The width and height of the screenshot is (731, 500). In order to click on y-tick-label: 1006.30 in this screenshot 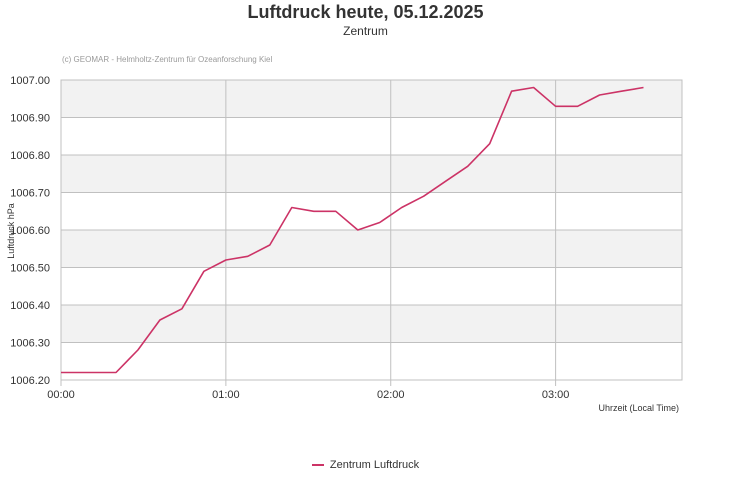, I will do `click(30, 344)`.